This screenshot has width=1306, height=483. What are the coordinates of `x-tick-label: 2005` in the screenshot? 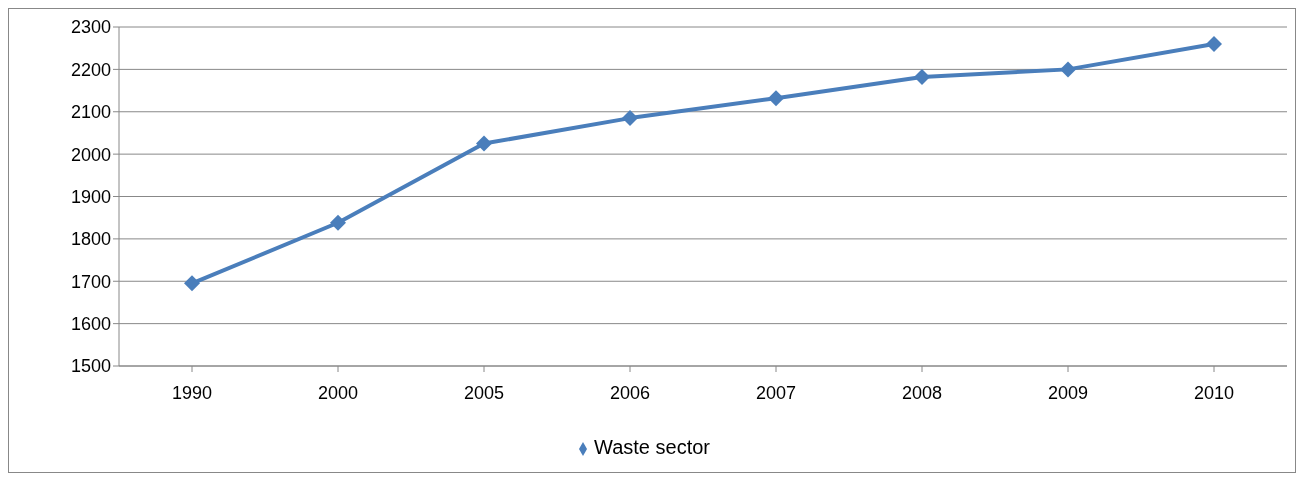 It's located at (484, 392).